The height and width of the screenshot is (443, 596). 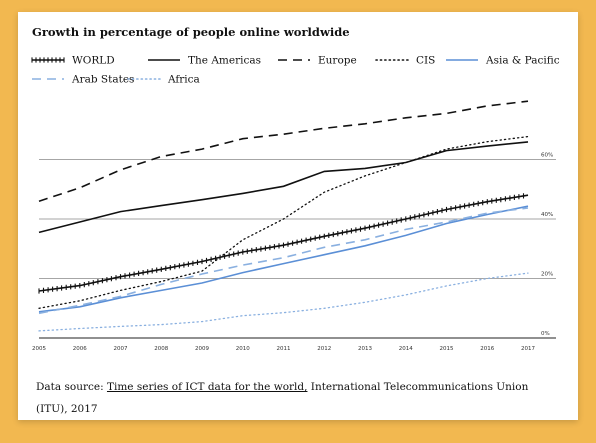 What do you see at coordinates (183, 80) in the screenshot?
I see `legend-label: Africa` at bounding box center [183, 80].